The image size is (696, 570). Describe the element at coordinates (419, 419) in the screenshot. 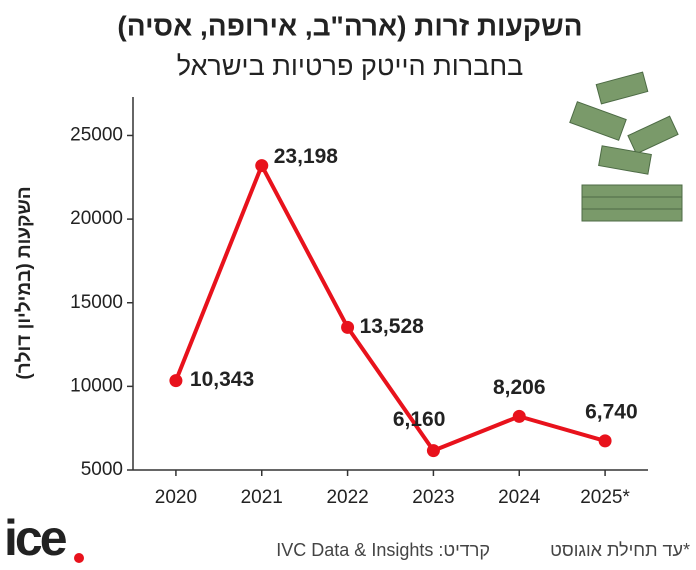

I see `value-label: 6,160` at that location.